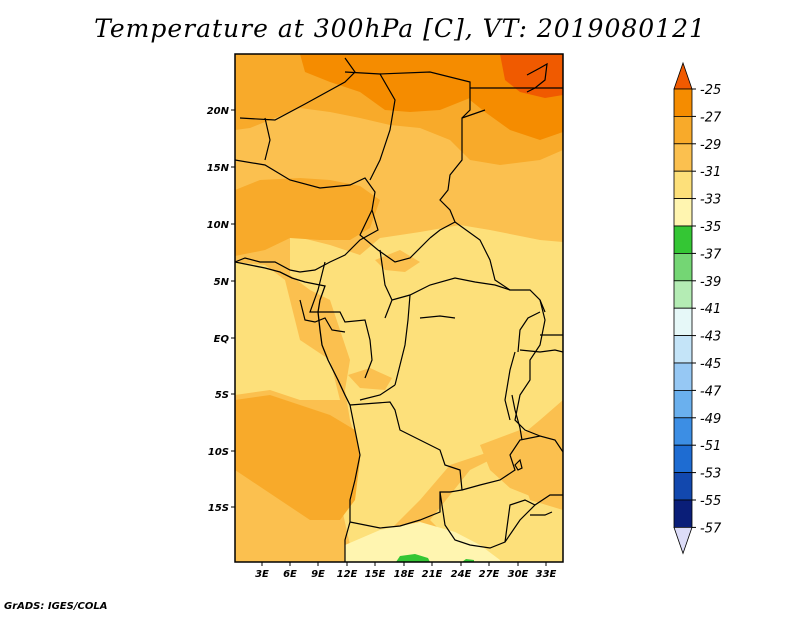  What do you see at coordinates (710, 419) in the screenshot?
I see `colorbar-label: -49` at bounding box center [710, 419].